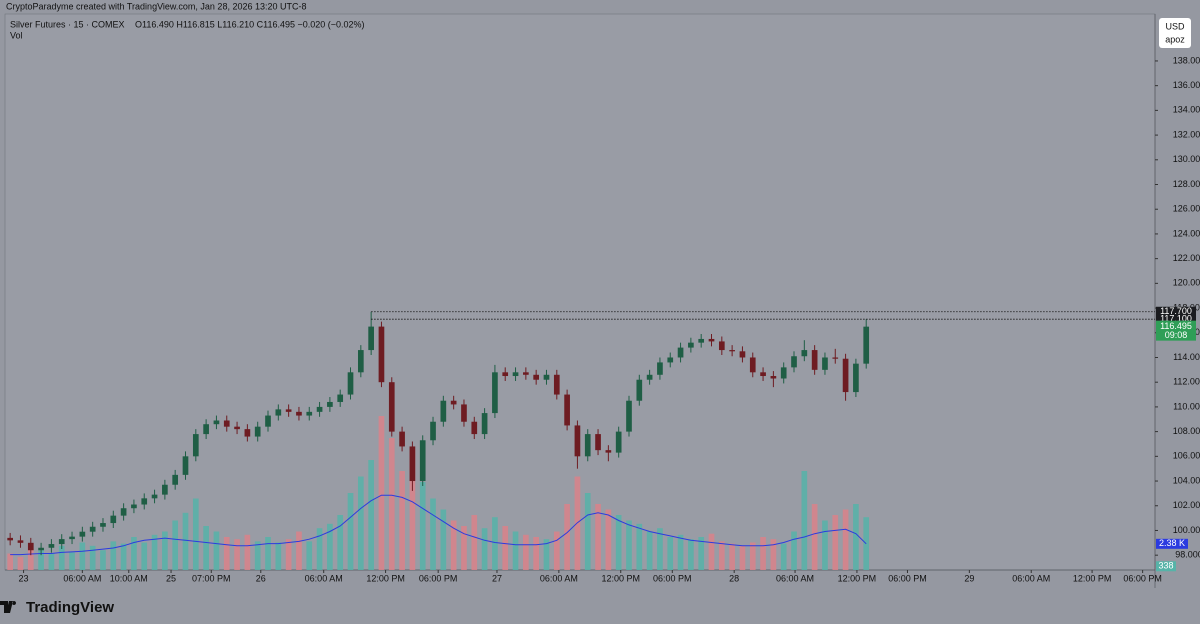 This screenshot has width=1200, height=624. I want to click on x-tick-label: 29, so click(969, 578).